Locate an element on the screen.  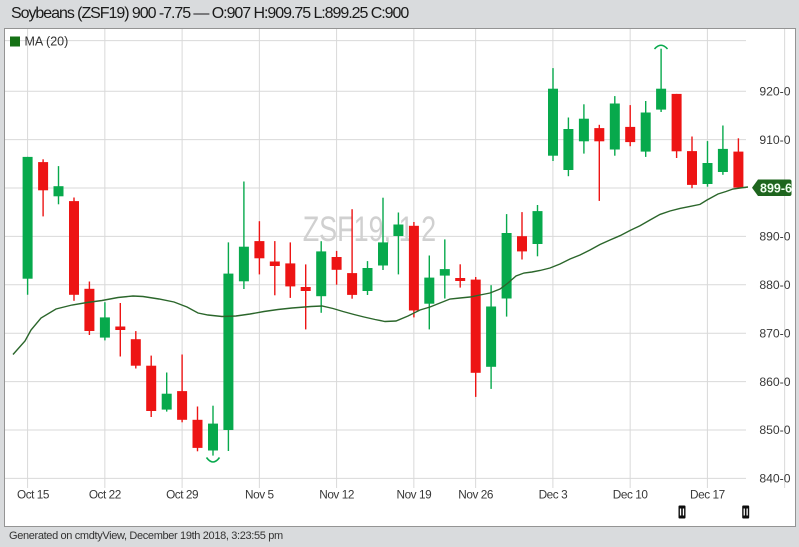
svg-text: 910-0 is located at coordinates (774, 140).